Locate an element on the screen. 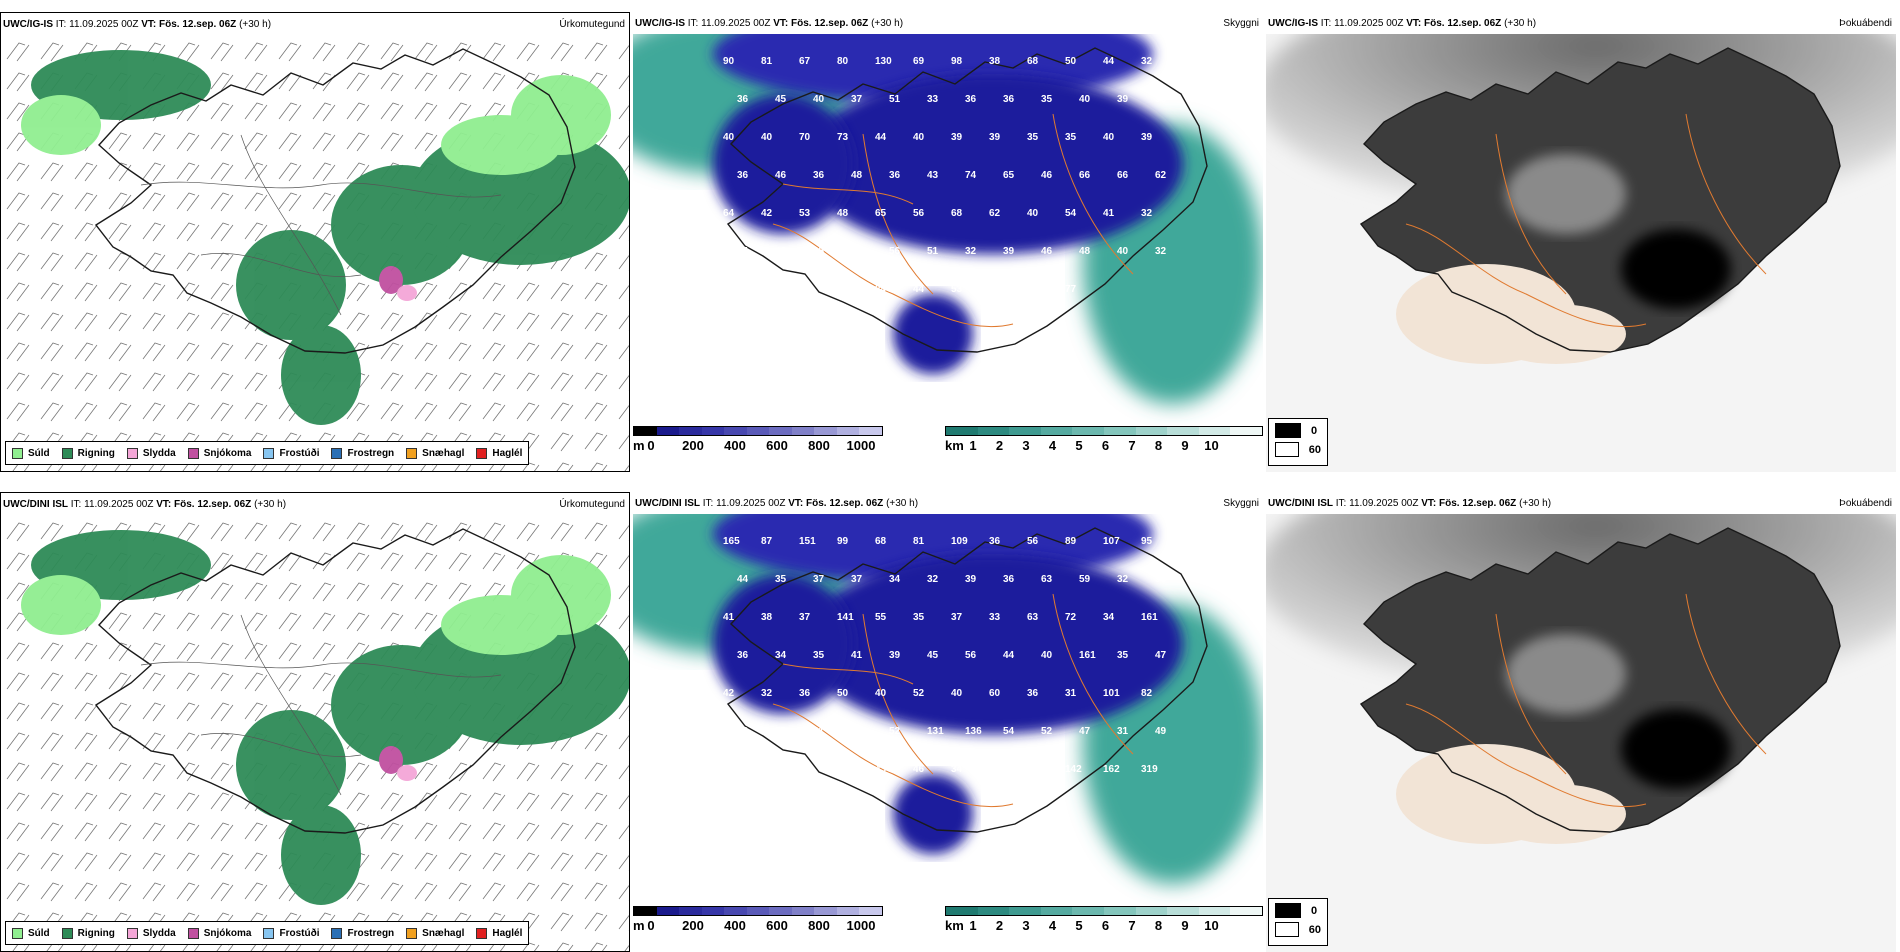 The height and width of the screenshot is (952, 1900). cloud-base-unit: m is located at coordinates (639, 445).